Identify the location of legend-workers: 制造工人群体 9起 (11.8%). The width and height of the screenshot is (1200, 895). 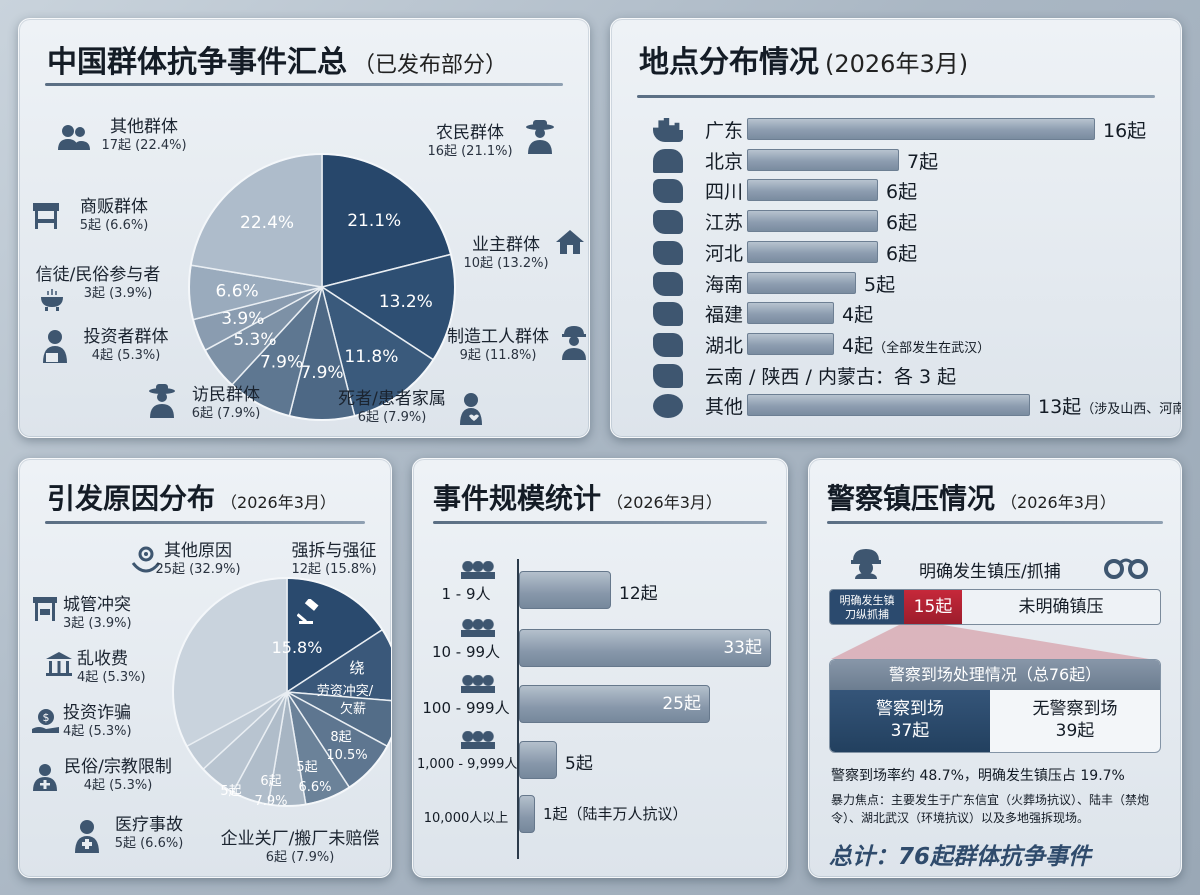
(498, 346).